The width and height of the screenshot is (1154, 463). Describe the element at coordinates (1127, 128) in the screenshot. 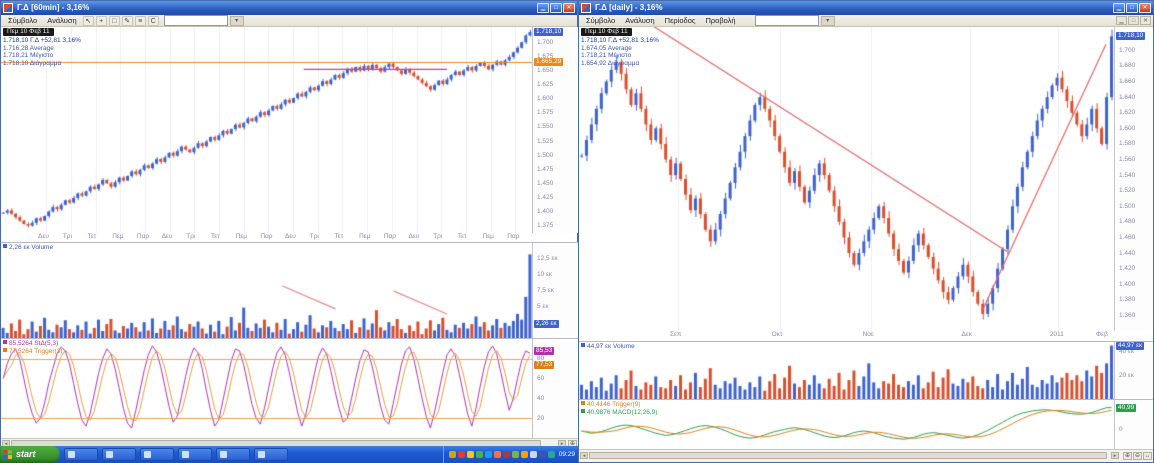

I see `axis-tick: 1.600` at that location.